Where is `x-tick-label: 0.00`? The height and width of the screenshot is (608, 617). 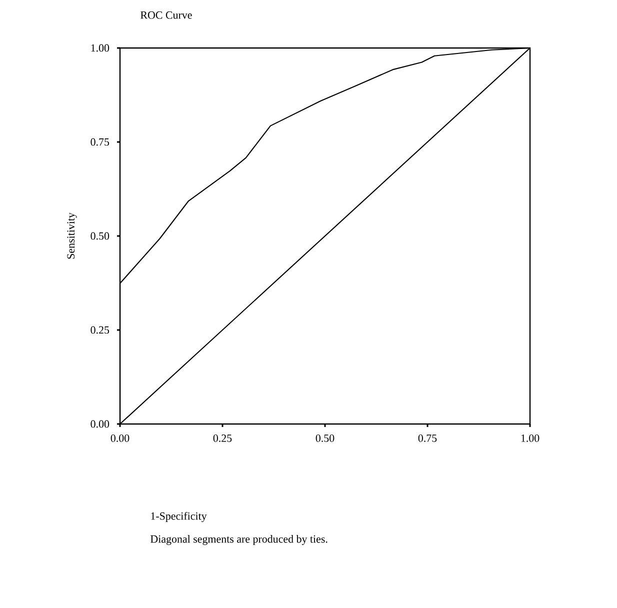 x-tick-label: 0.00 is located at coordinates (120, 438).